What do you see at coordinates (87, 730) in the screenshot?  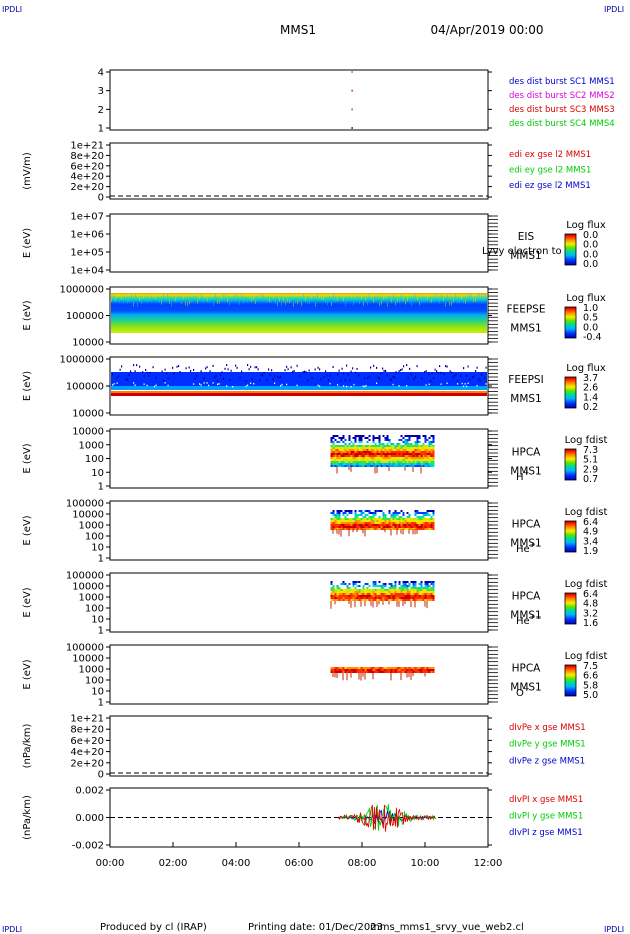 I see `y-tick-label: 8e+20` at bounding box center [87, 730].